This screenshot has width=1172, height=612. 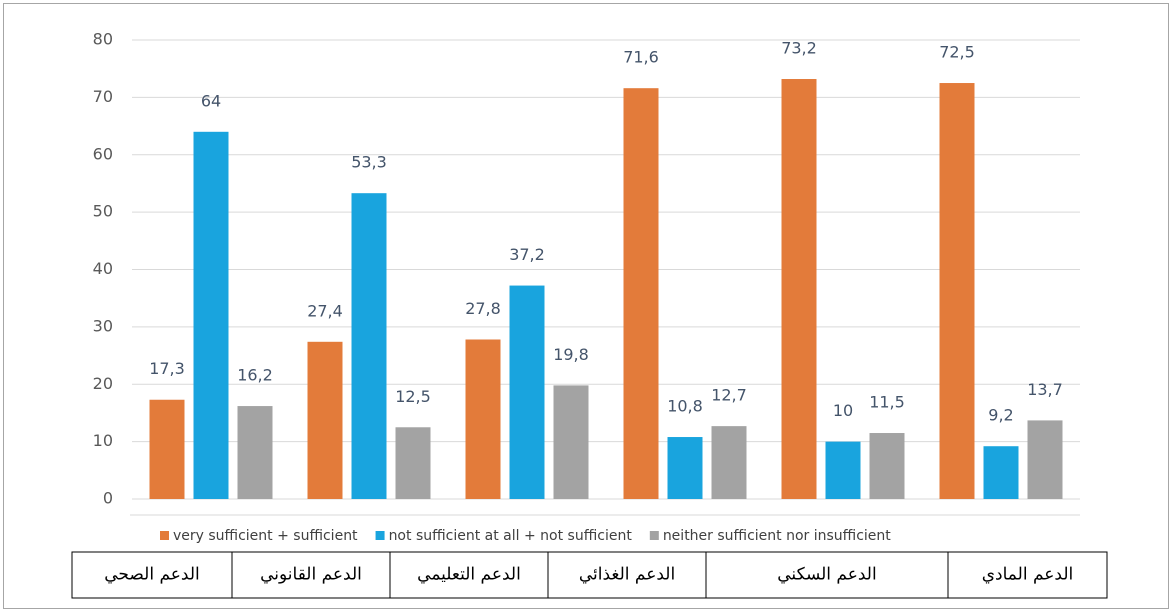 What do you see at coordinates (641, 57) in the screenshot?
I see `data-label: 71,6` at bounding box center [641, 57].